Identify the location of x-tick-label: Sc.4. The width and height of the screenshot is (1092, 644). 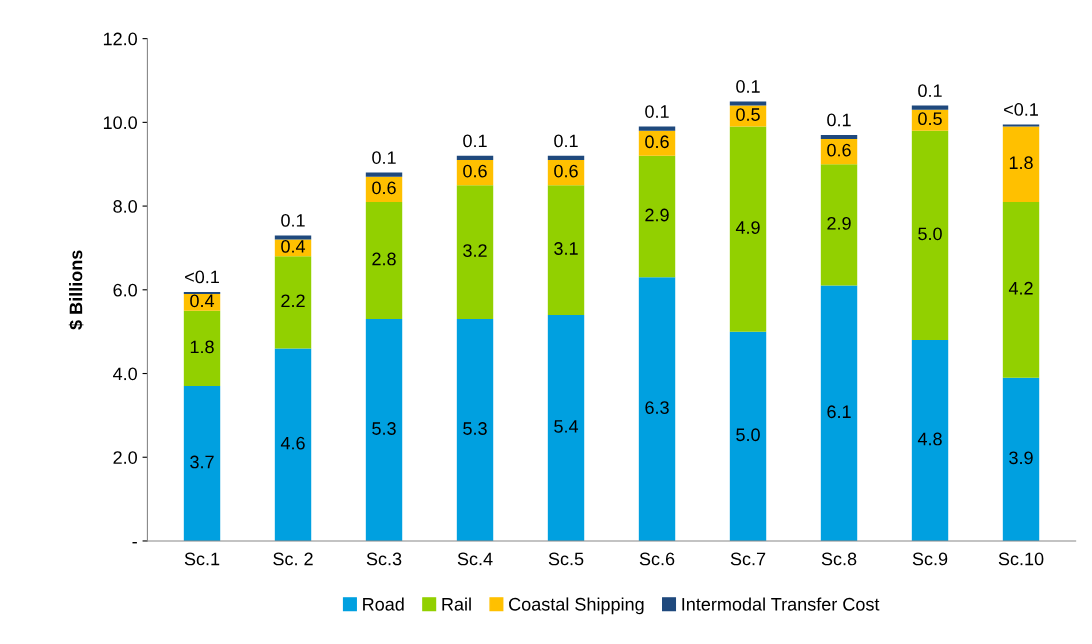
(475, 559).